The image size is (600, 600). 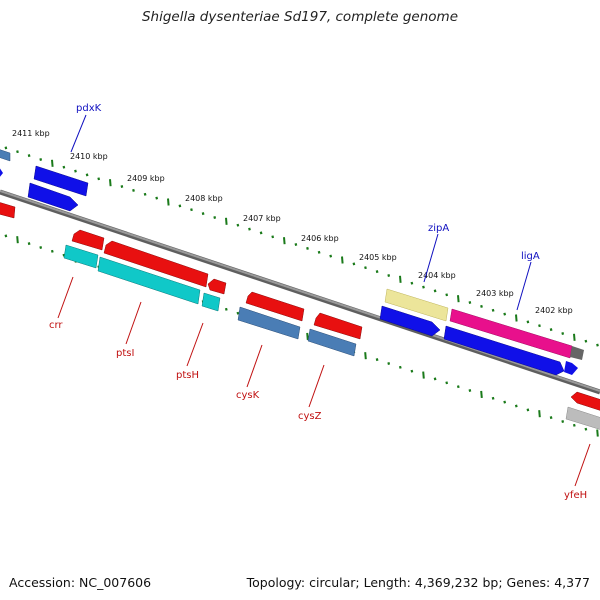 What do you see at coordinates (125, 353) in the screenshot?
I see `gene-label-ptsI: ptsI` at bounding box center [125, 353].